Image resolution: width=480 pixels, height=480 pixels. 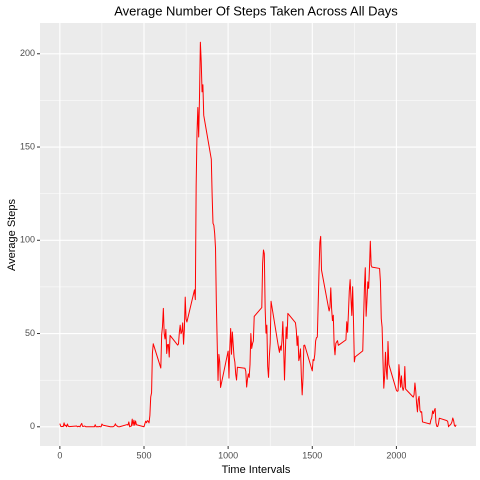 I want to click on x-tick-label: 2000, so click(x=396, y=455).